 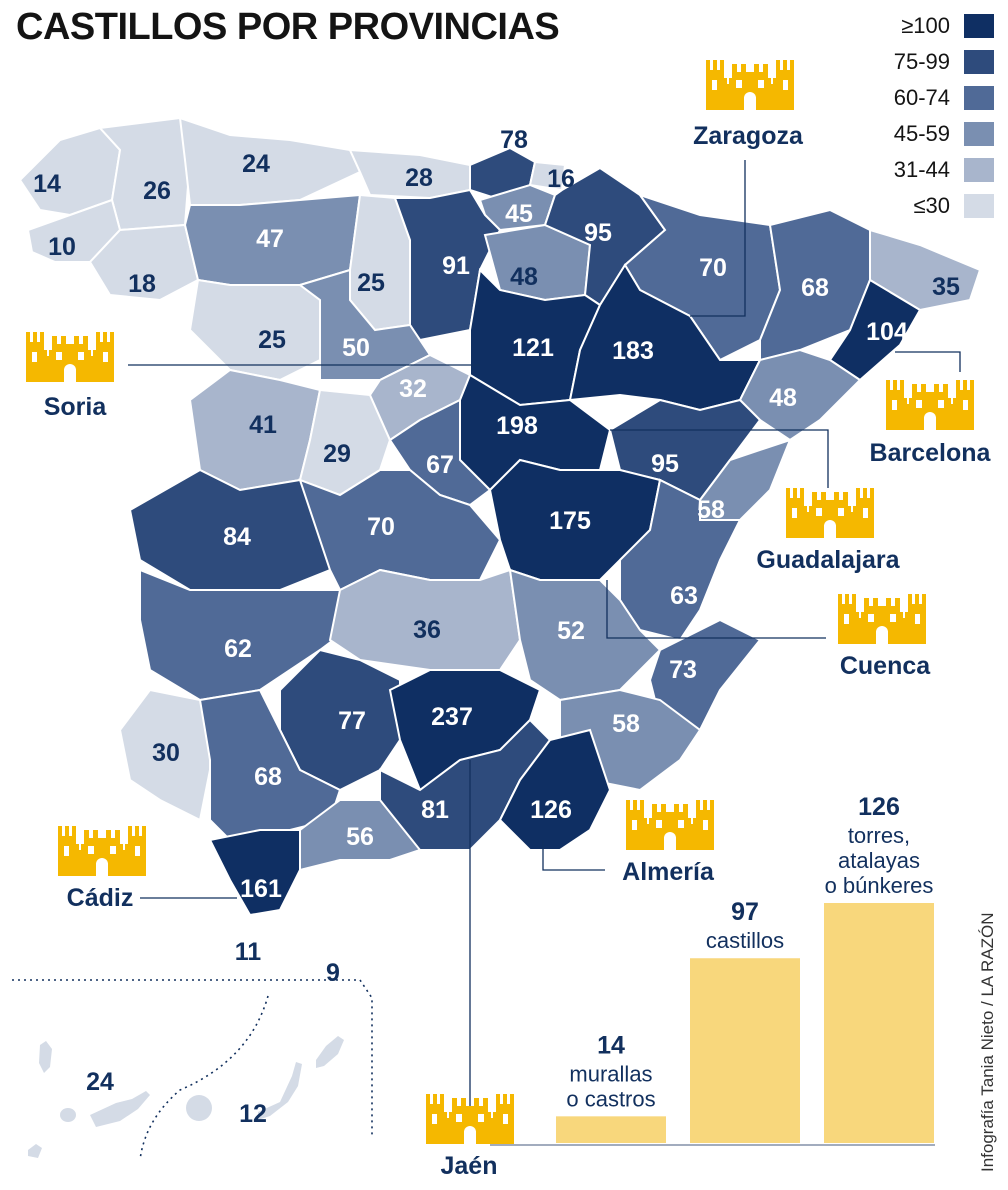 I want to click on island-tenerife, so click(x=120, y=1109).